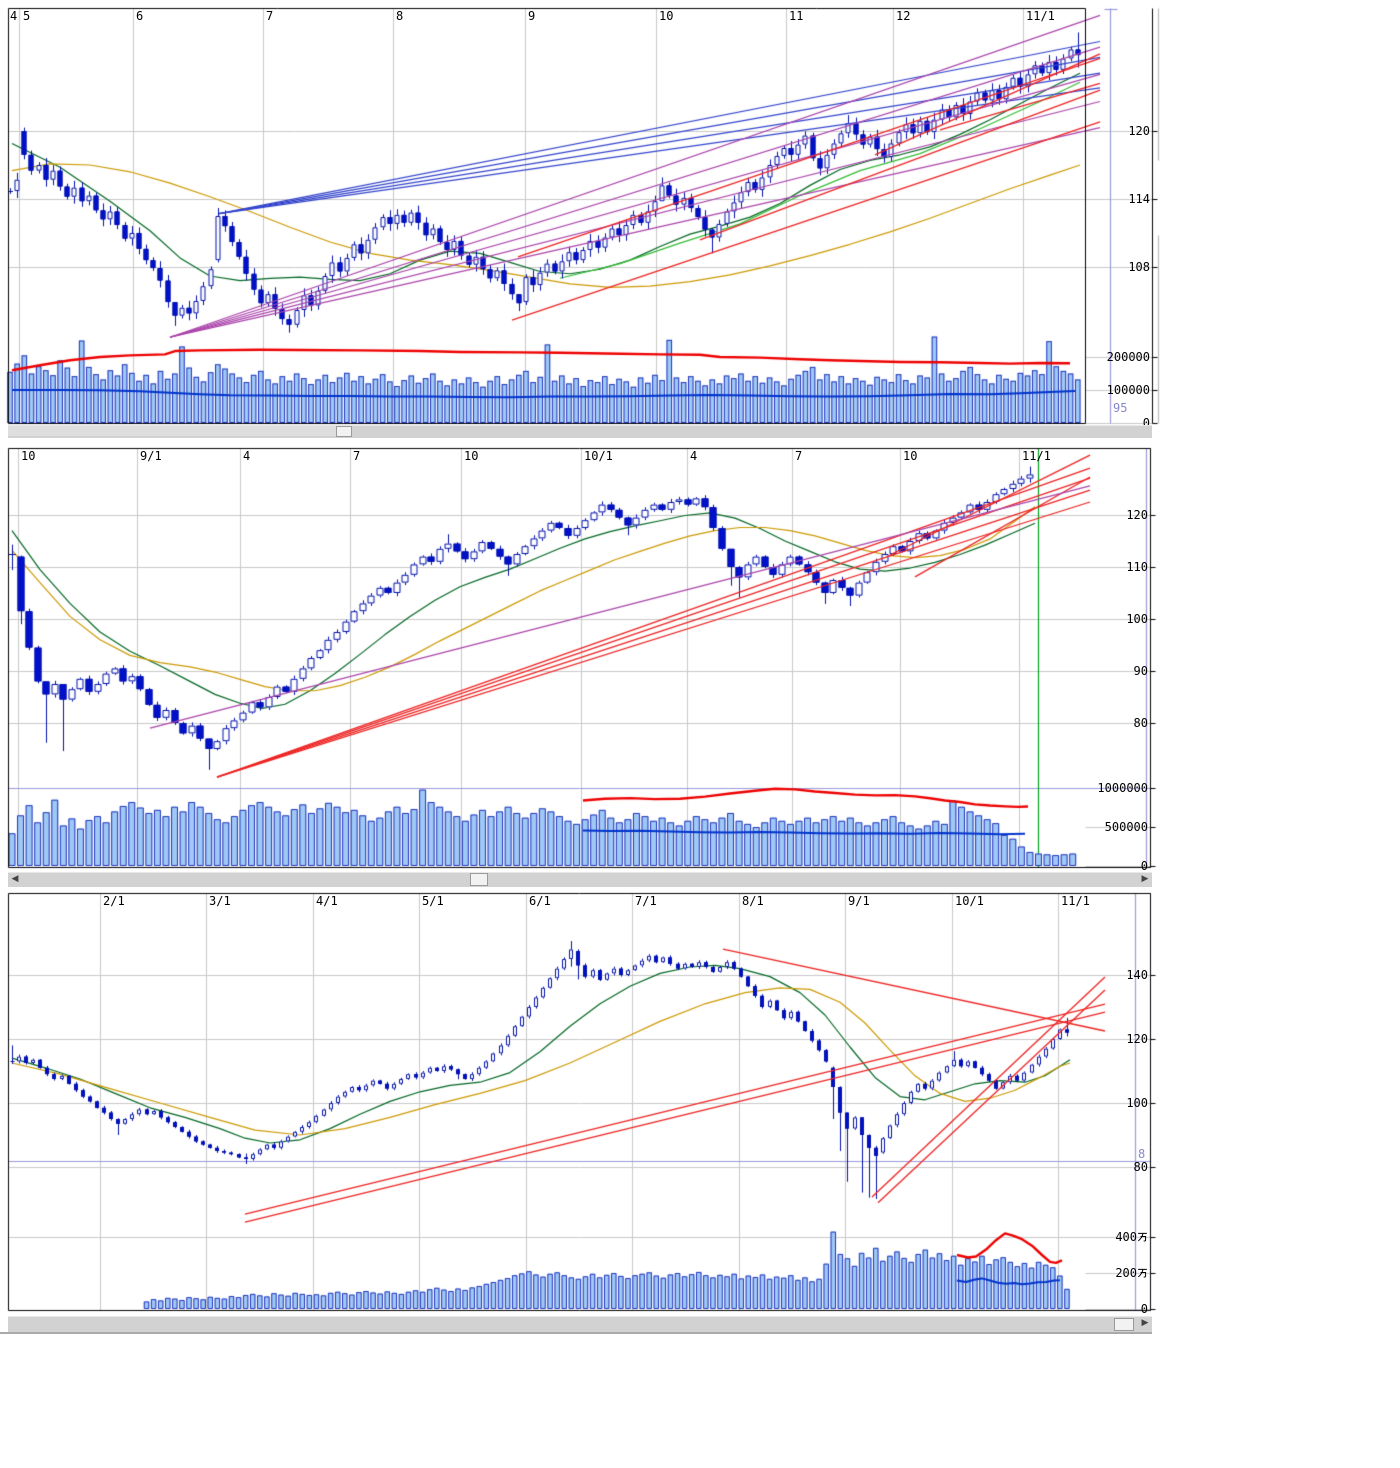 The height and width of the screenshot is (1468, 1400). Describe the element at coordinates (580, 1324) in the screenshot. I see `bottom-chart-h-scrollbar` at that location.